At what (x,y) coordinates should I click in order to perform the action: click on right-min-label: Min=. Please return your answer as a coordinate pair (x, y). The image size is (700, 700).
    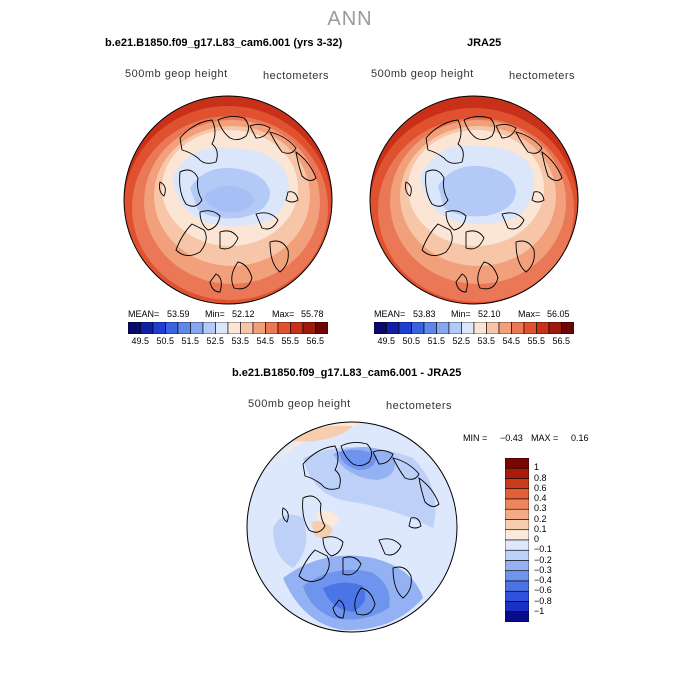
    Looking at the image, I should click on (461, 314).